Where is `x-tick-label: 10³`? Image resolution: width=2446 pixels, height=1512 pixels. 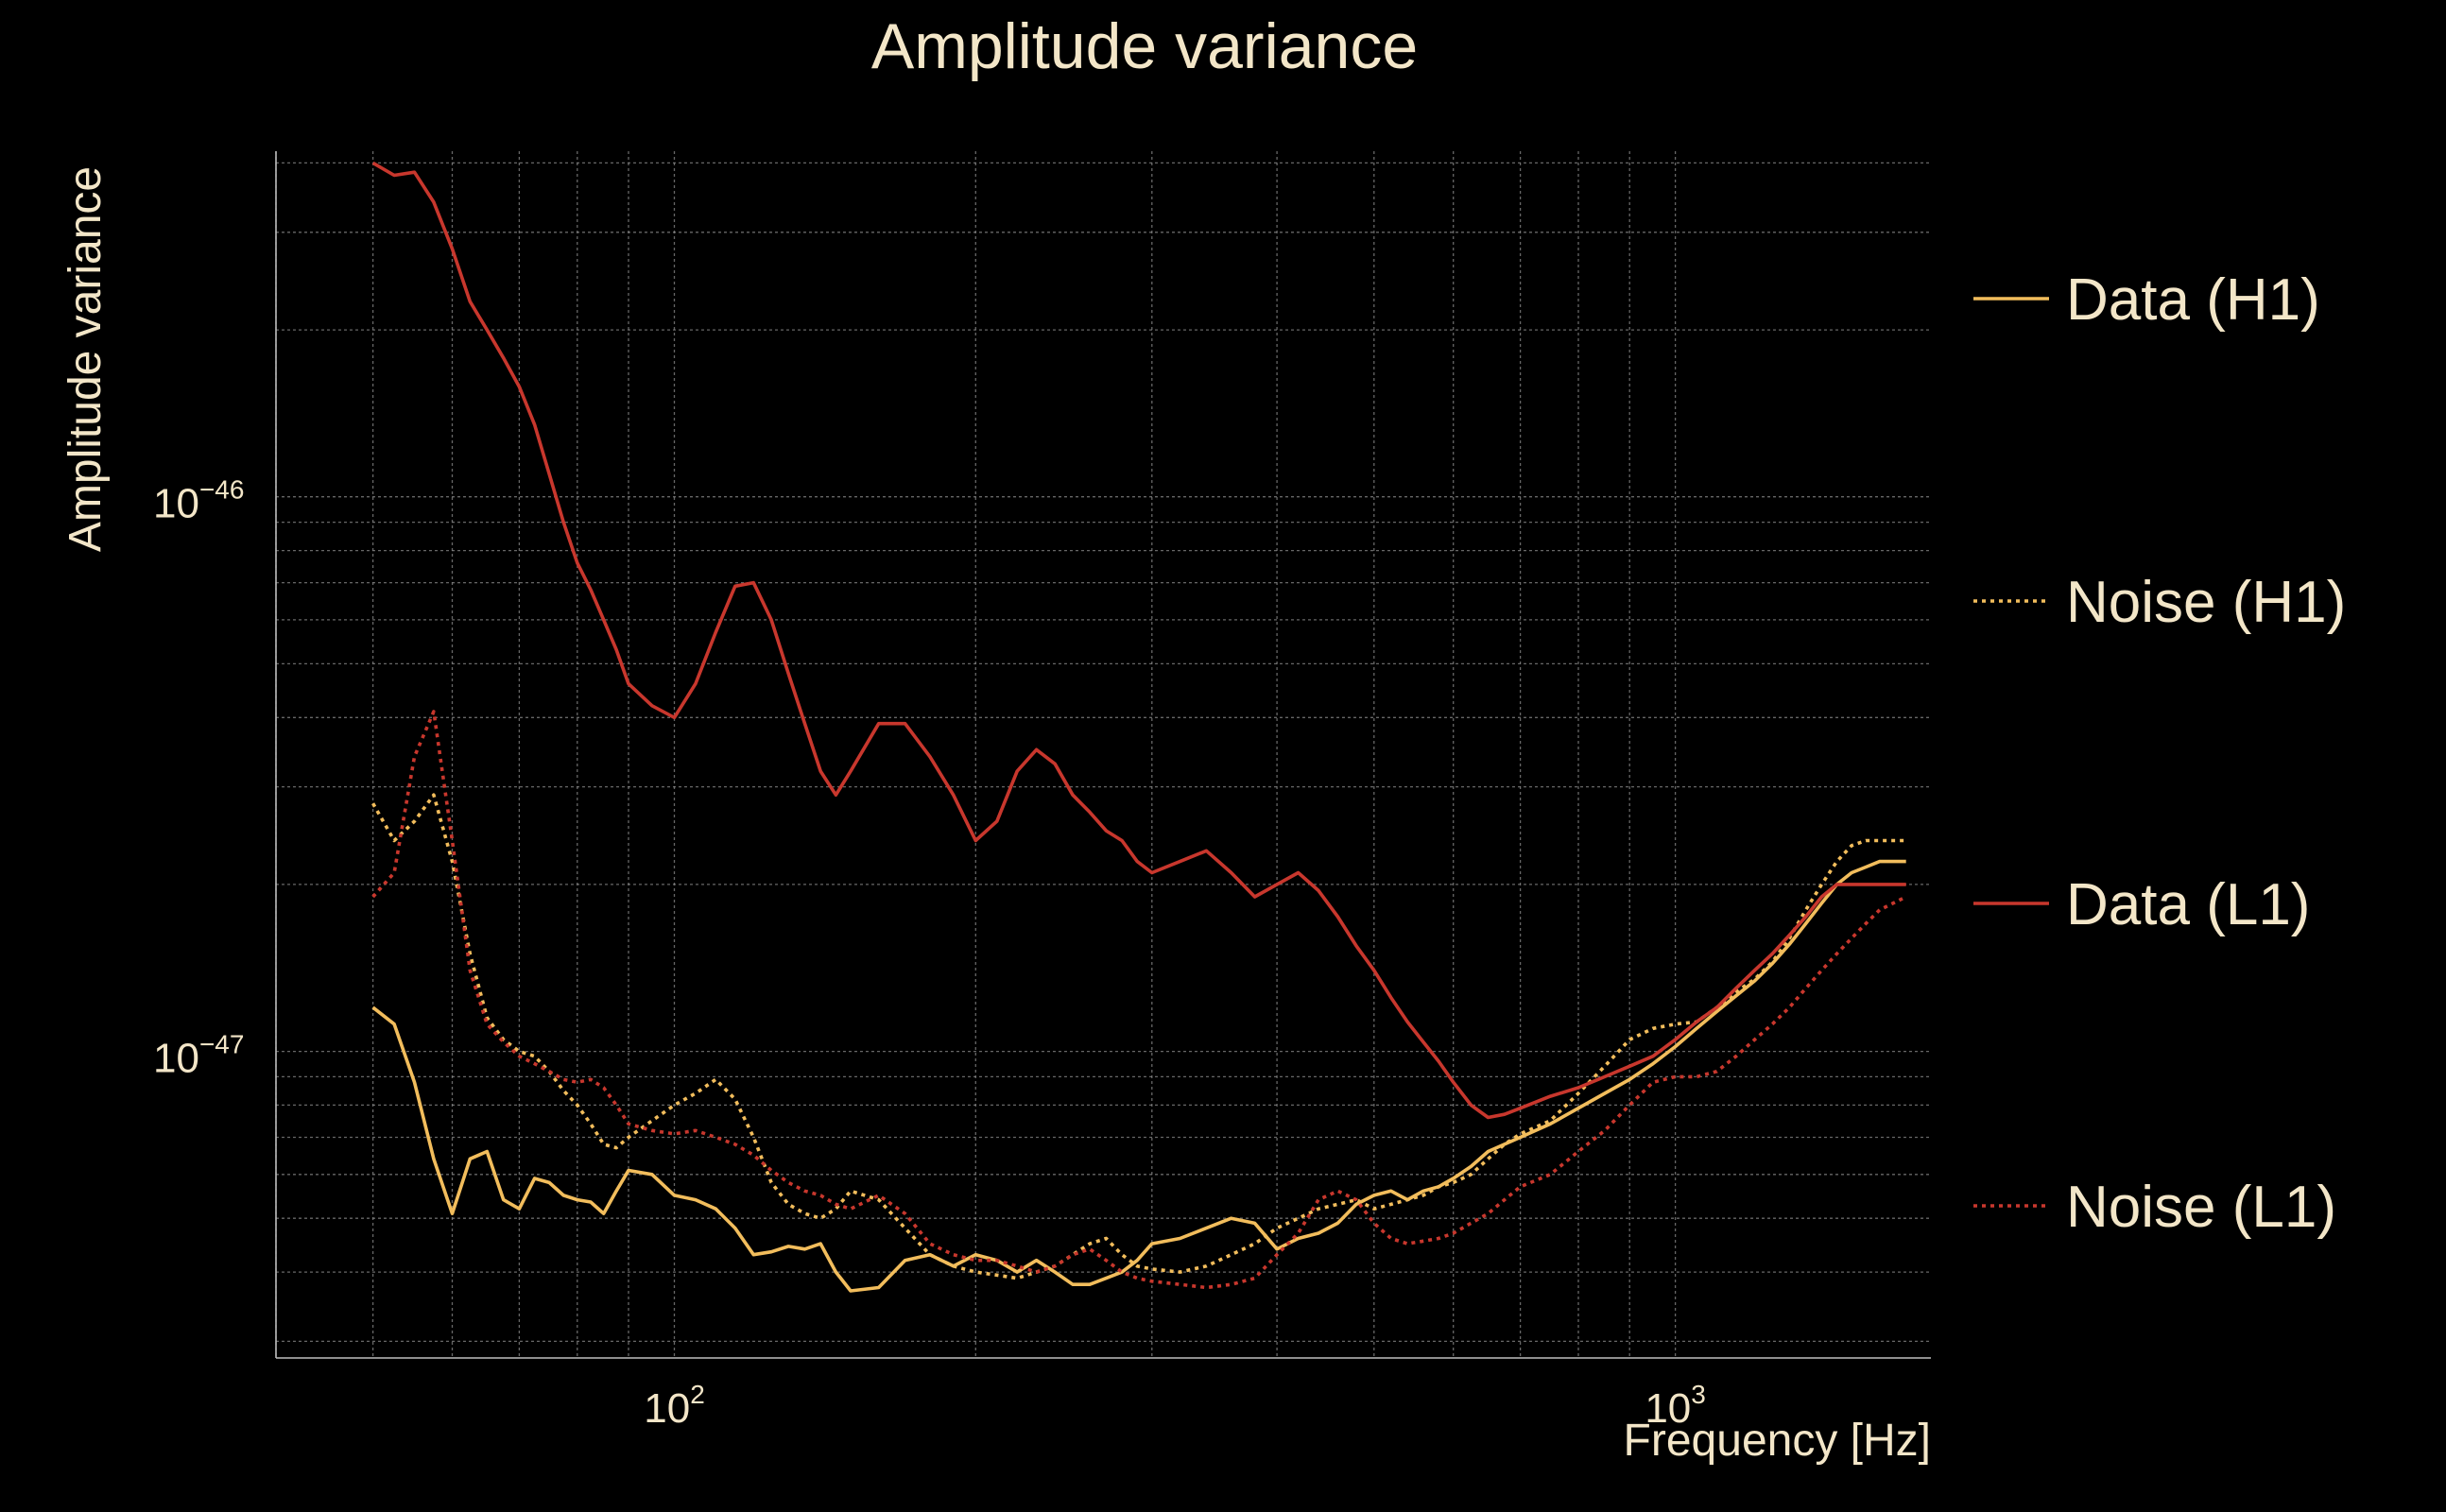 x-tick-label: 10³ is located at coordinates (1675, 1406).